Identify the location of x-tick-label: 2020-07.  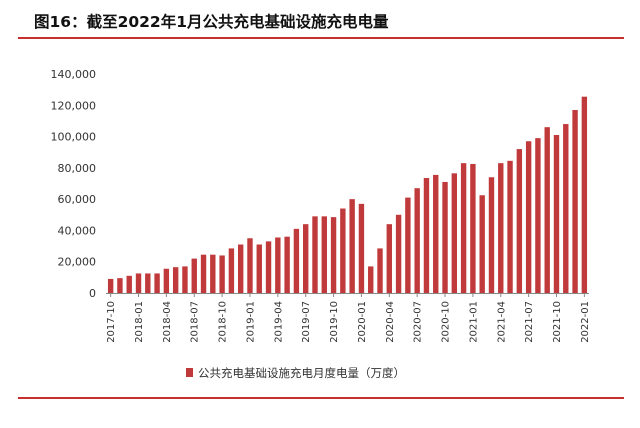
(418, 322).